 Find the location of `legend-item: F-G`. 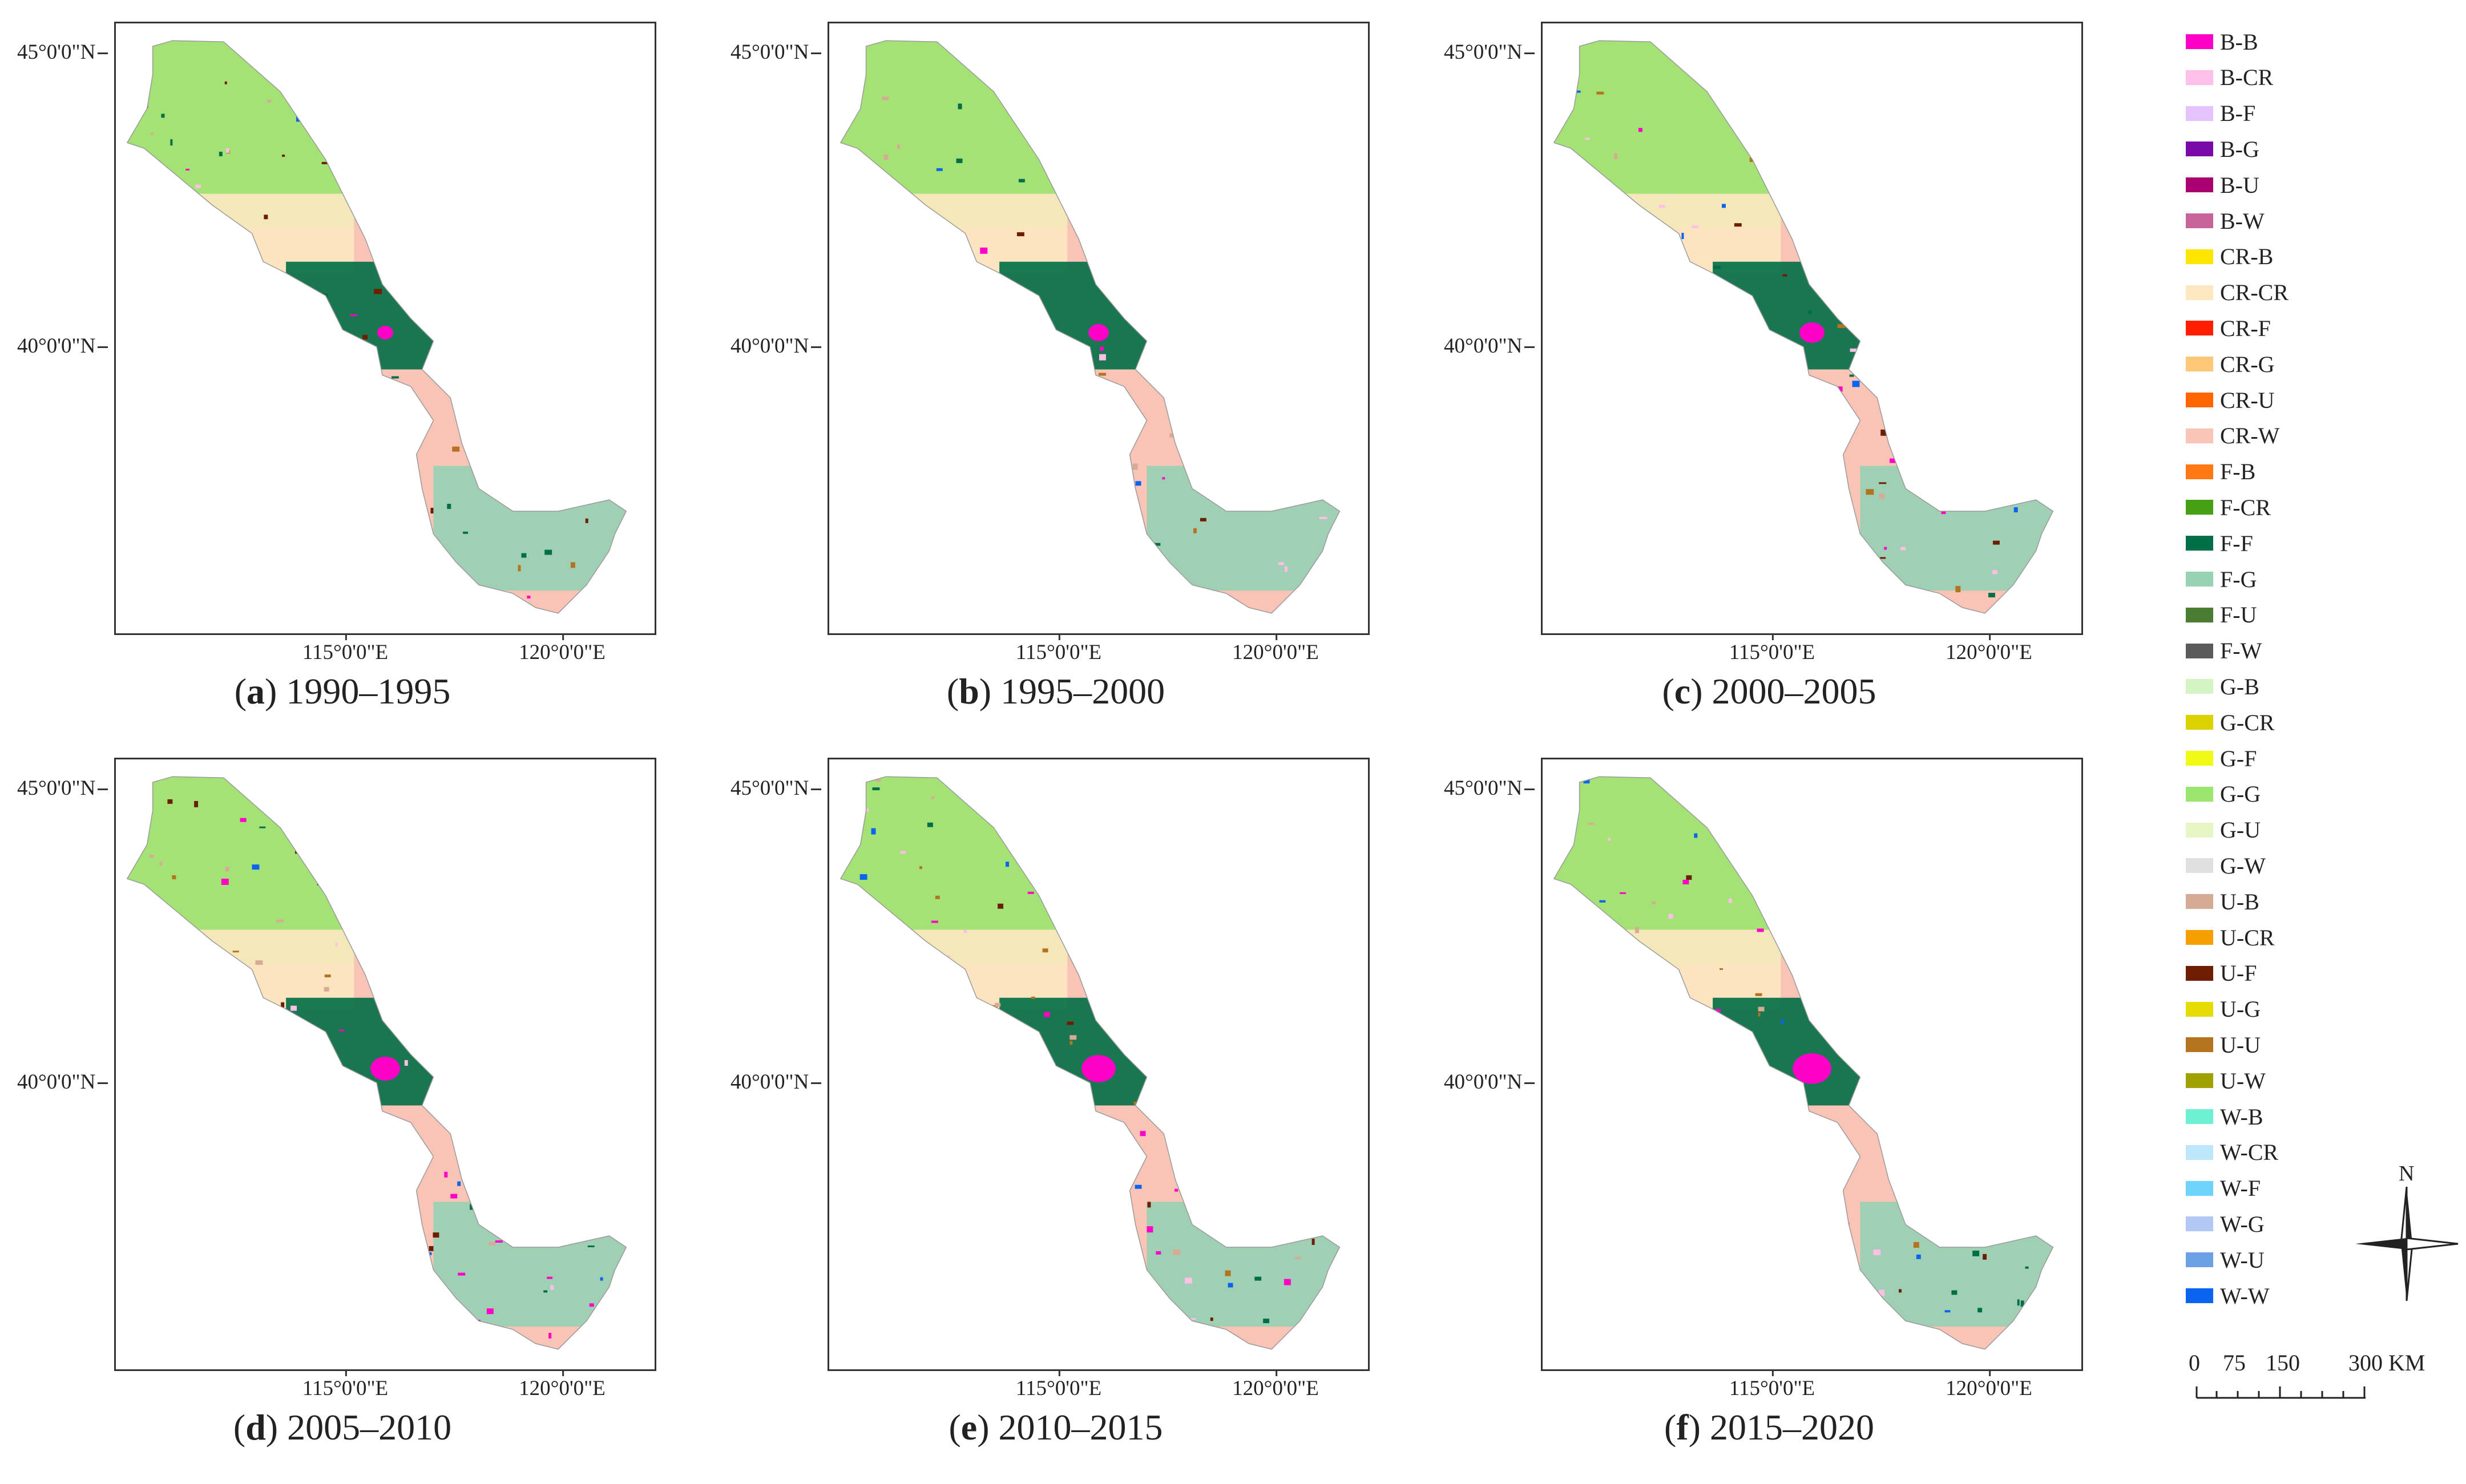

legend-item: F-G is located at coordinates (2222, 579).